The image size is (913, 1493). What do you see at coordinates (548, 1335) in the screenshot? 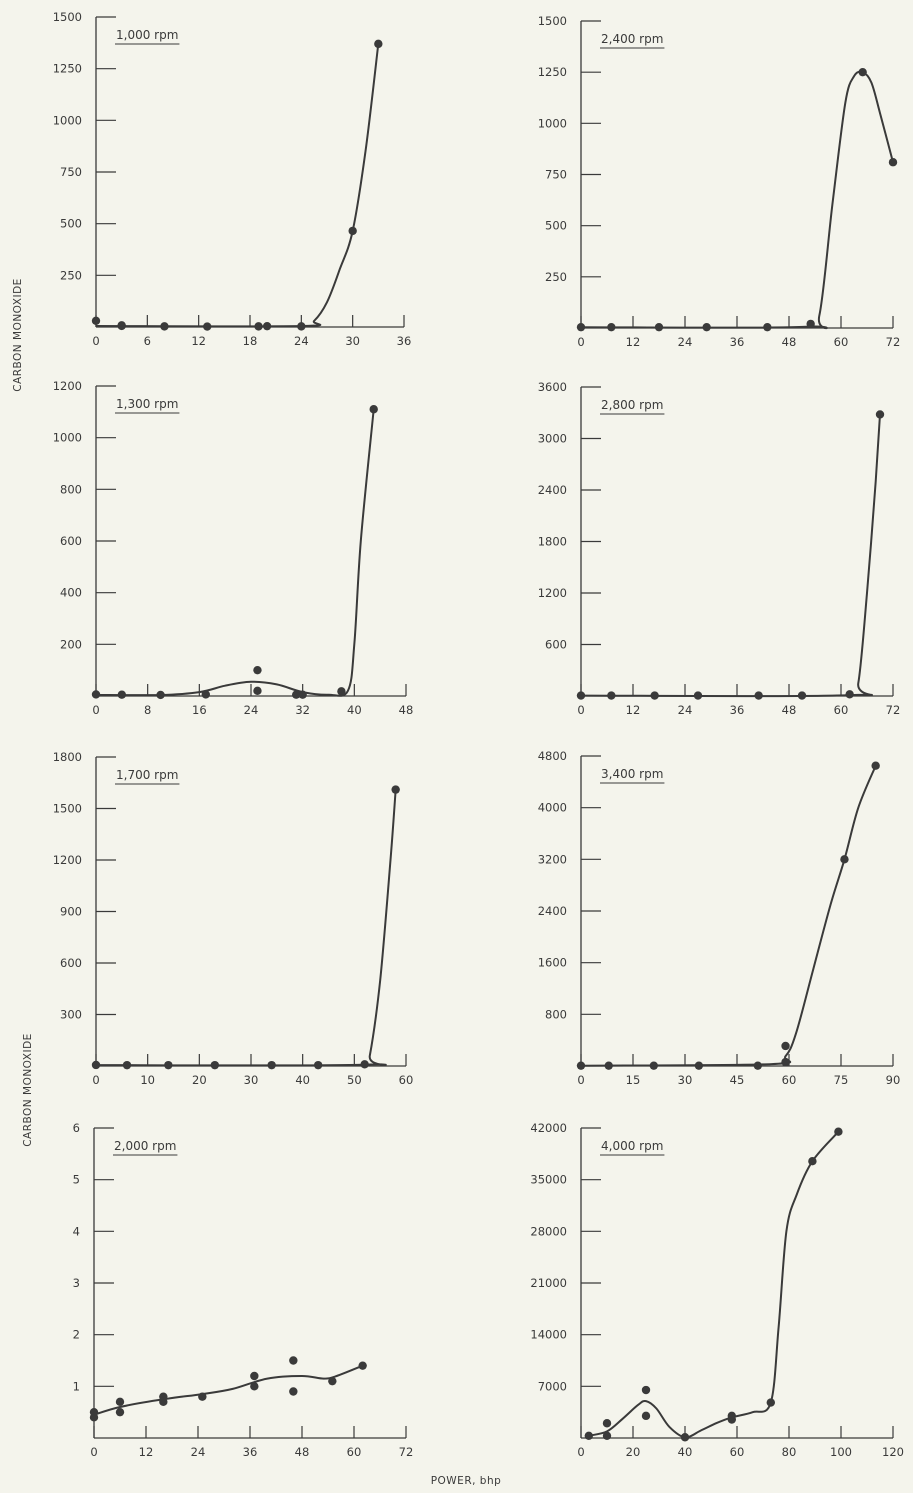
I see `y-tick-label: 14000` at bounding box center [548, 1335].